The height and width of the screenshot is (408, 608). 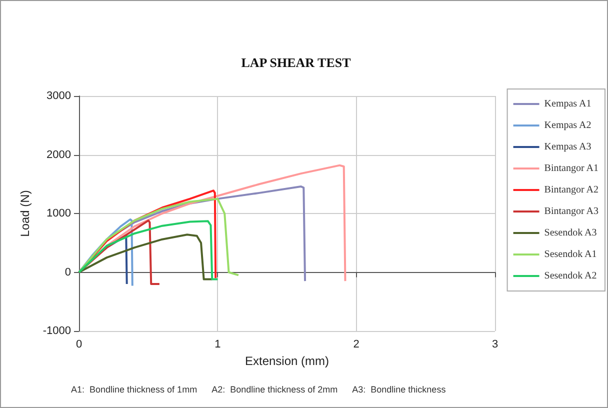 I want to click on legend-label: Bintangor A2, so click(x=571, y=190).